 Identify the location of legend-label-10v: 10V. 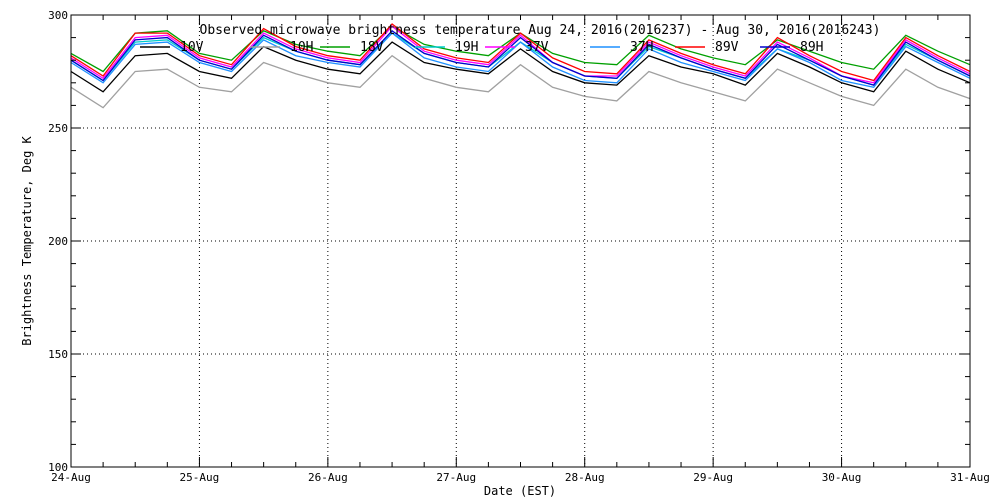
(192, 47).